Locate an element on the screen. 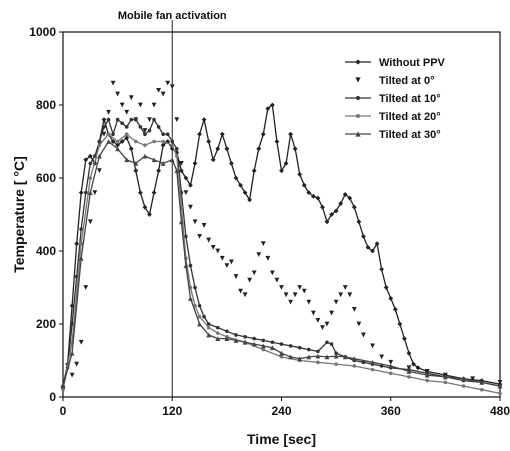  y-tick-label: 800 is located at coordinates (46, 105).